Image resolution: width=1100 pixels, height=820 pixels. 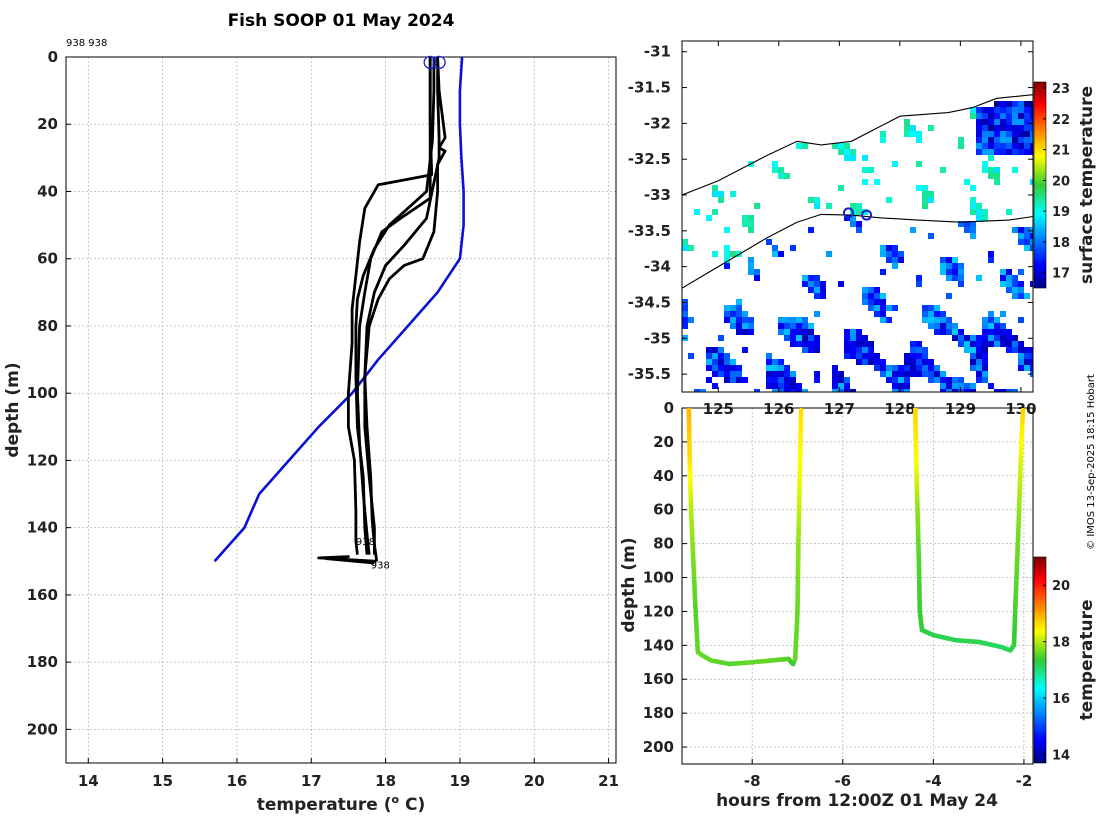 What do you see at coordinates (657, 195) in the screenshot?
I see `map-y-tick-label: -33` at bounding box center [657, 195].